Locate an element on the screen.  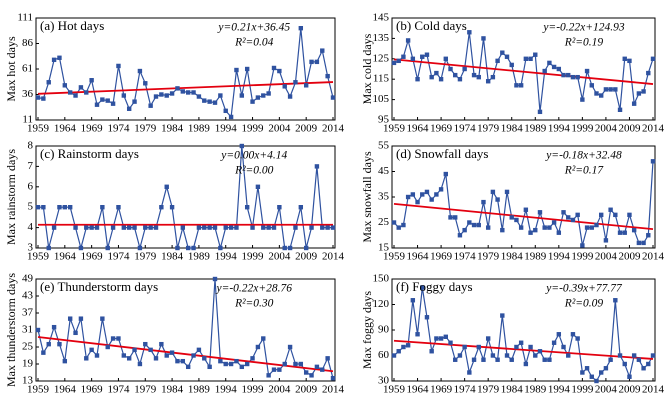
y-tick-label: 105 is located at coordinates (381, 99).